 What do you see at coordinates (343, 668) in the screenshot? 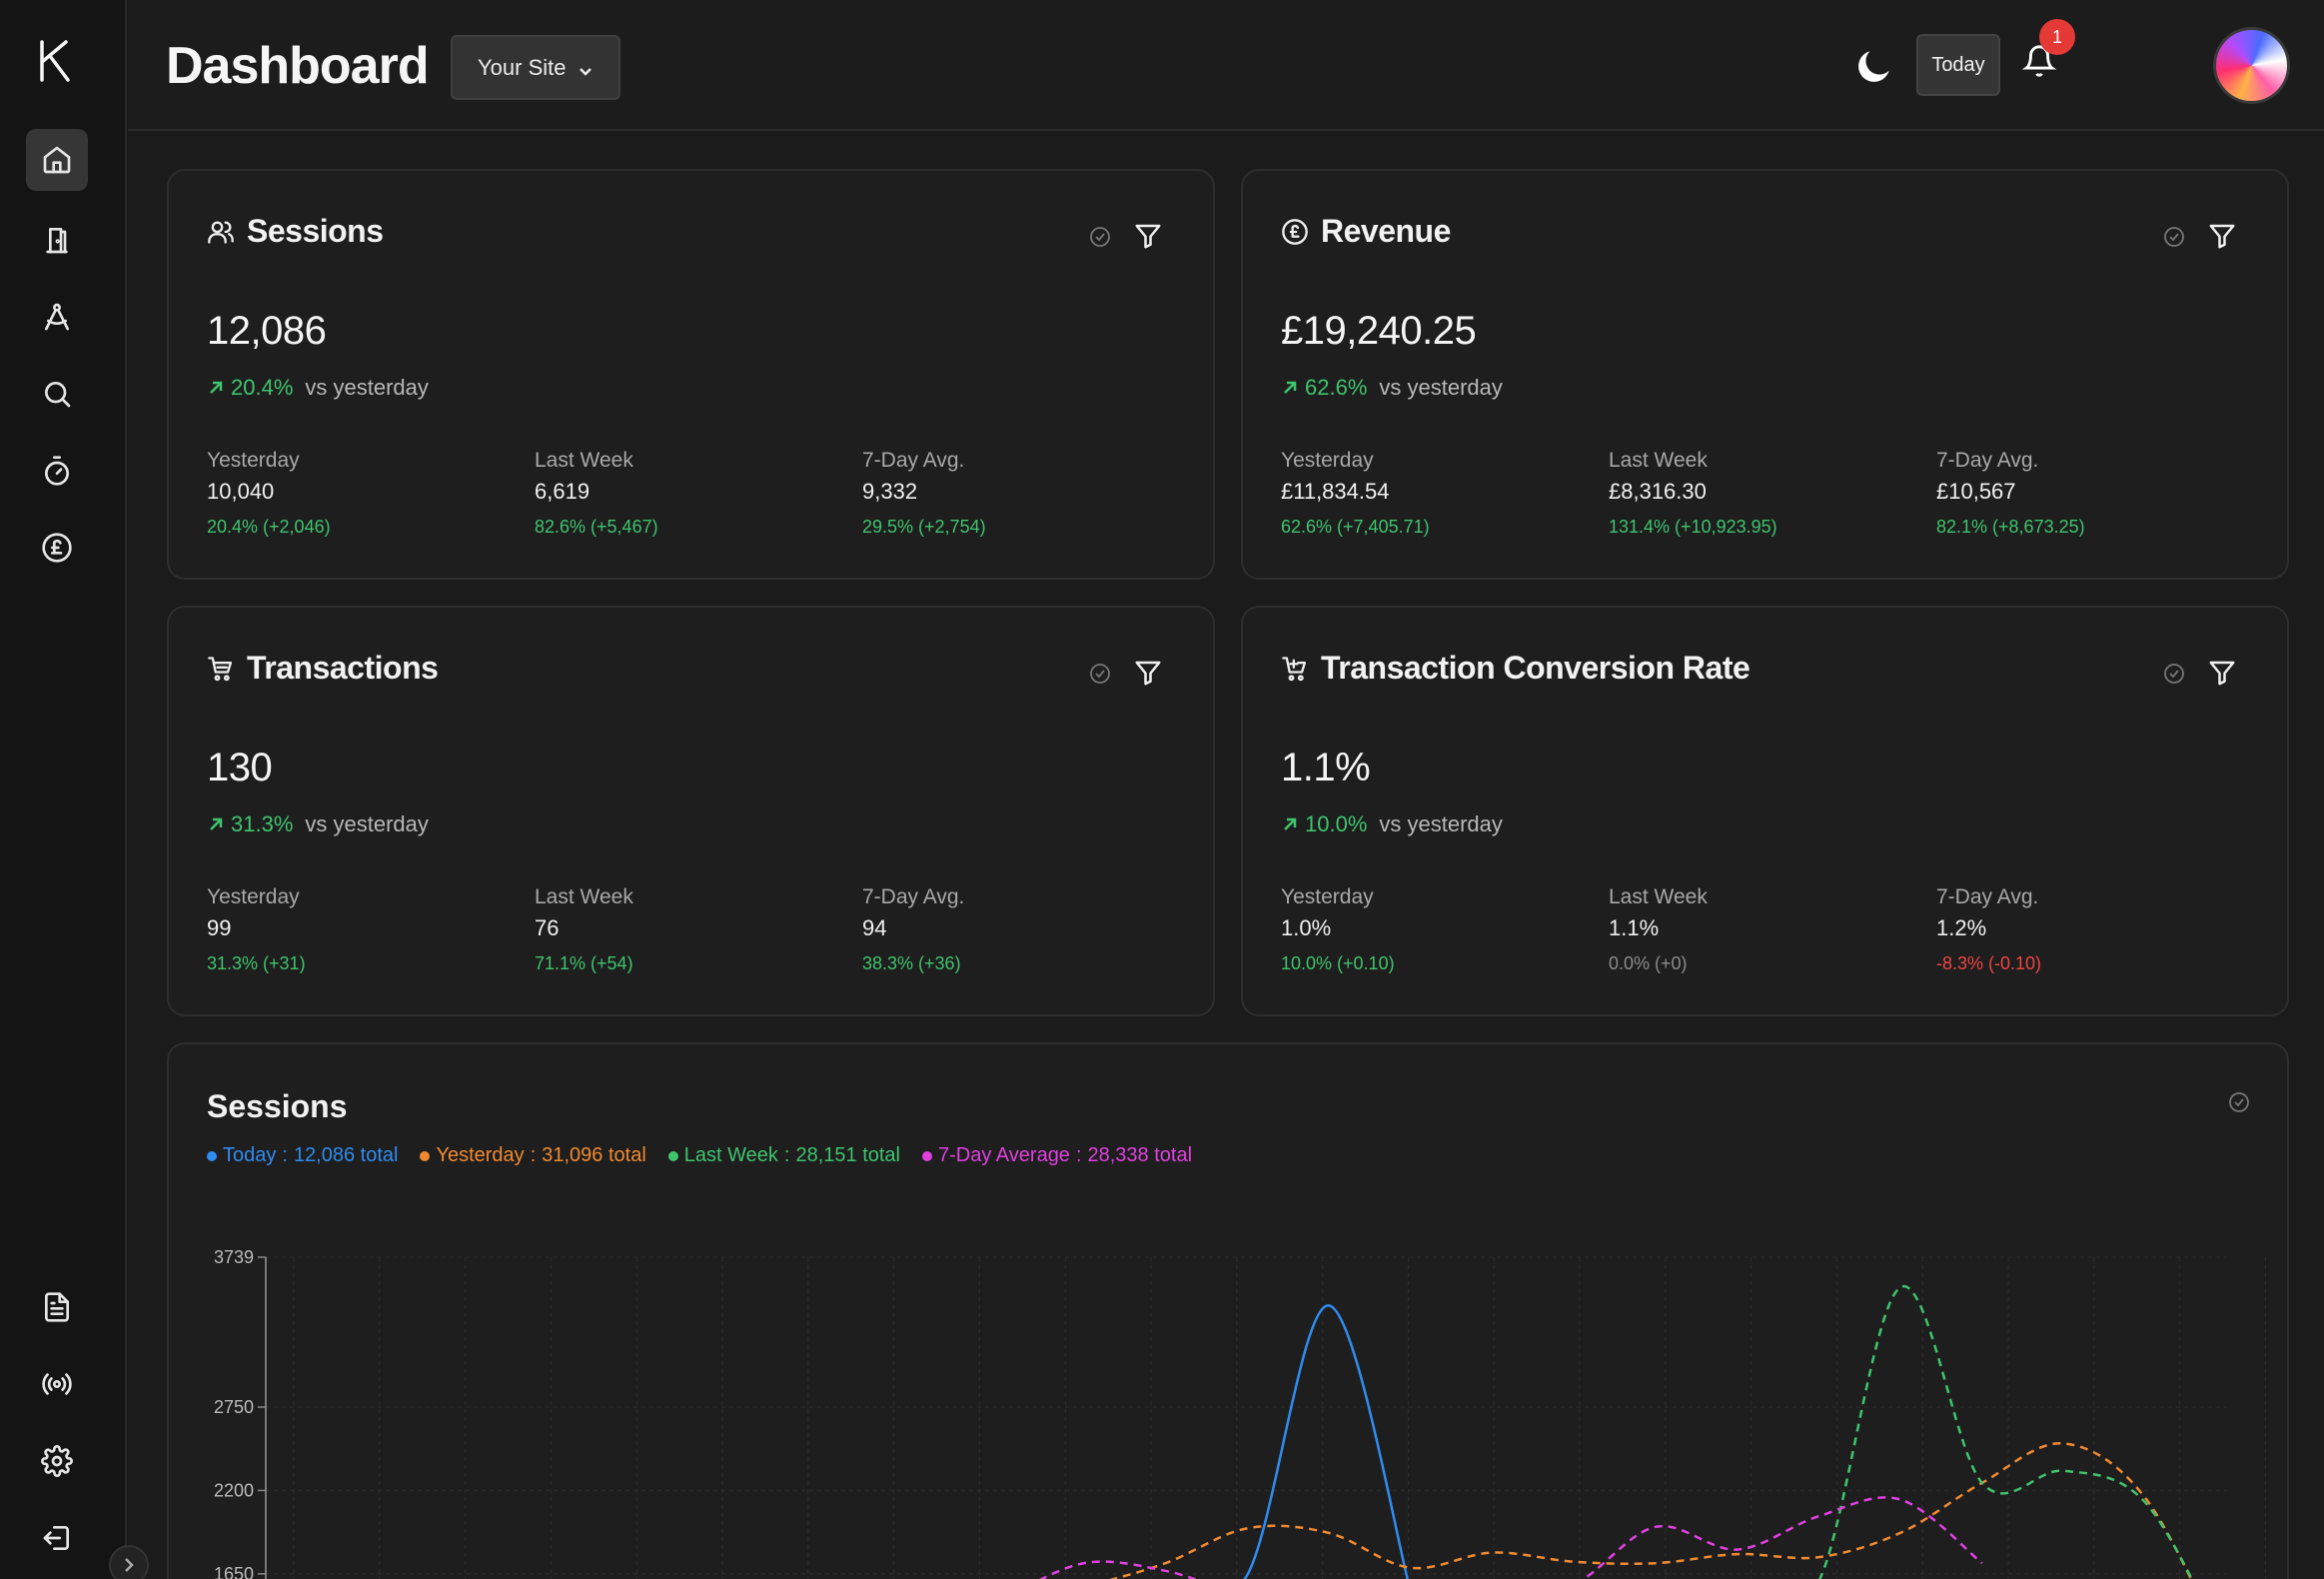
I see `card-title-text: Transactions` at bounding box center [343, 668].